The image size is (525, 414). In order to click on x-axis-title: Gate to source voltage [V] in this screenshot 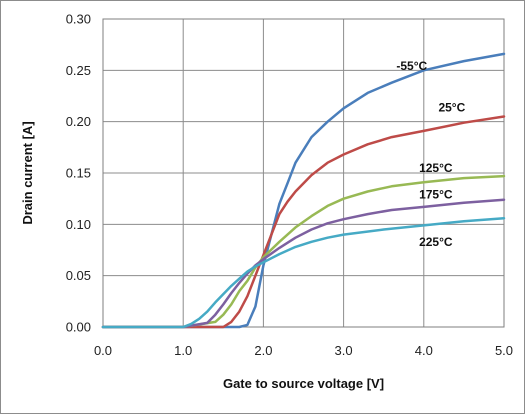, I will do `click(303, 383)`.